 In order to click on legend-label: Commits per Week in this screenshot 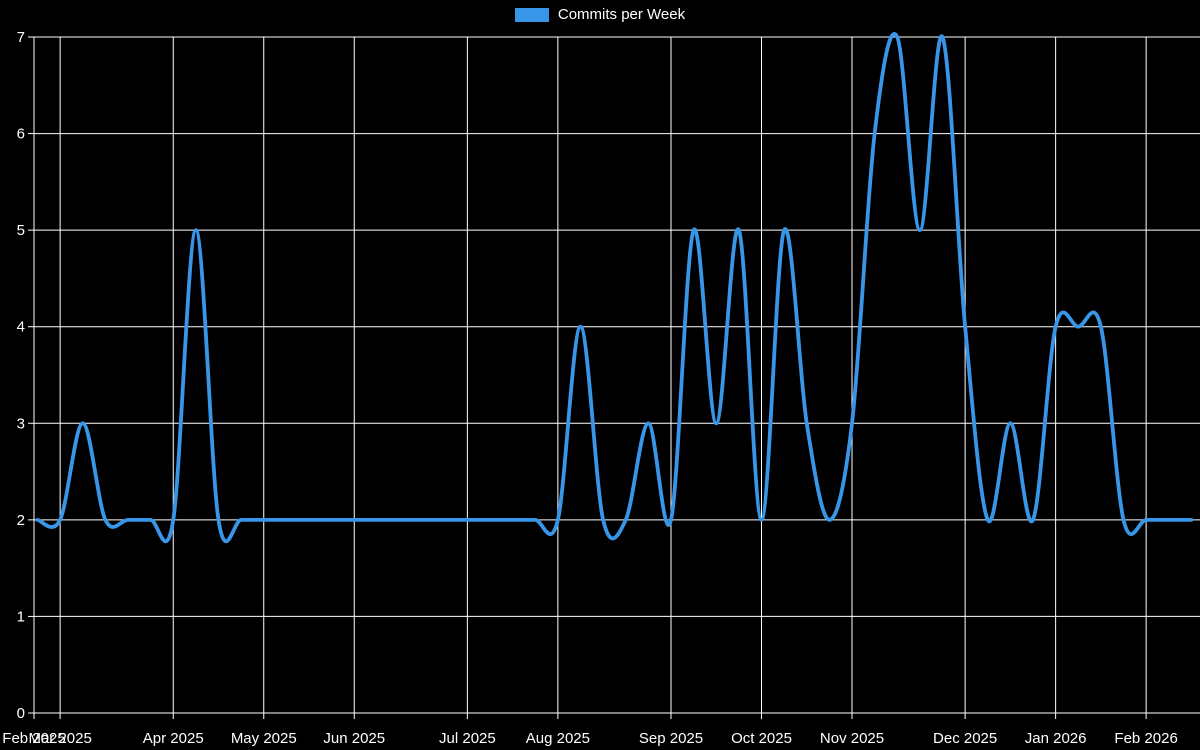, I will do `click(621, 14)`.